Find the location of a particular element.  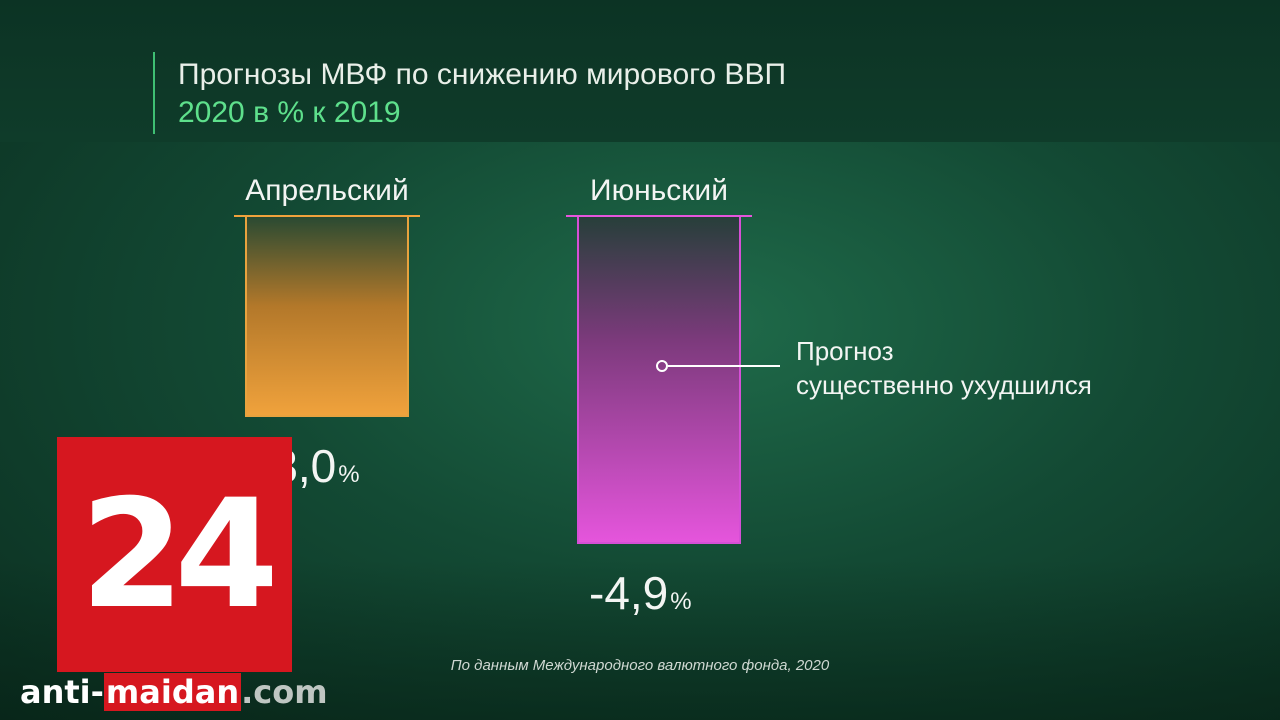

watermark-part-2: maidan is located at coordinates (172, 692).